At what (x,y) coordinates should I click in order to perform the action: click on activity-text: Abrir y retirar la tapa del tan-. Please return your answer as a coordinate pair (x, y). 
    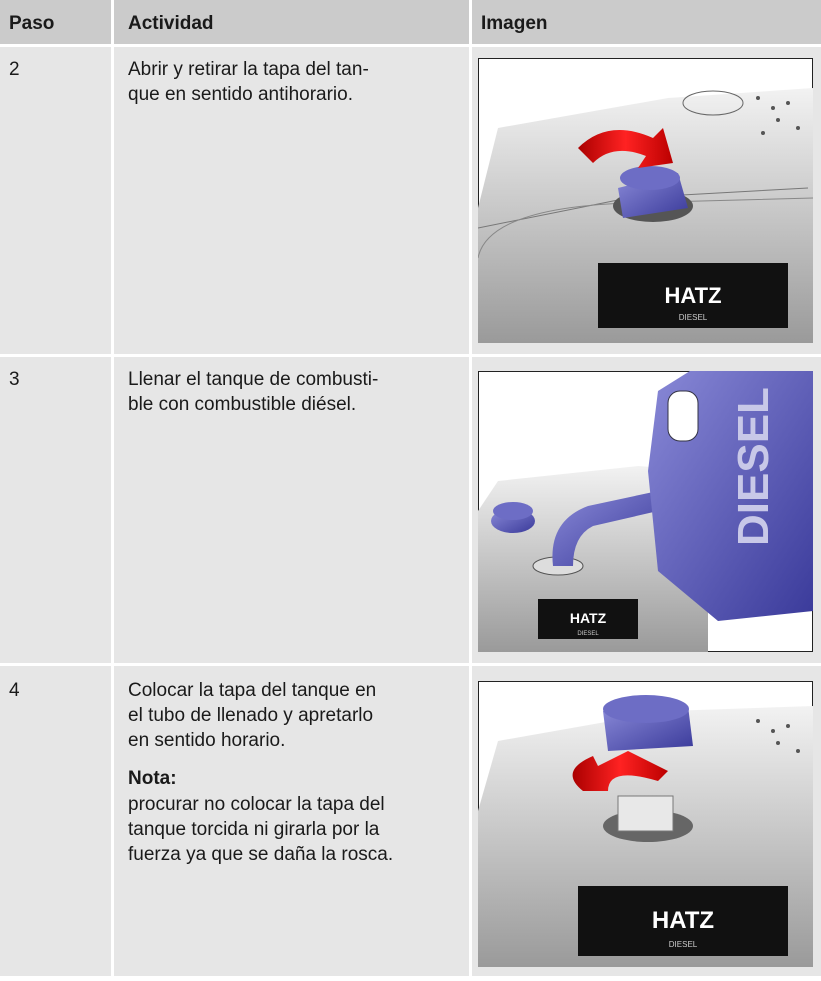
    Looking at the image, I should click on (248, 69).